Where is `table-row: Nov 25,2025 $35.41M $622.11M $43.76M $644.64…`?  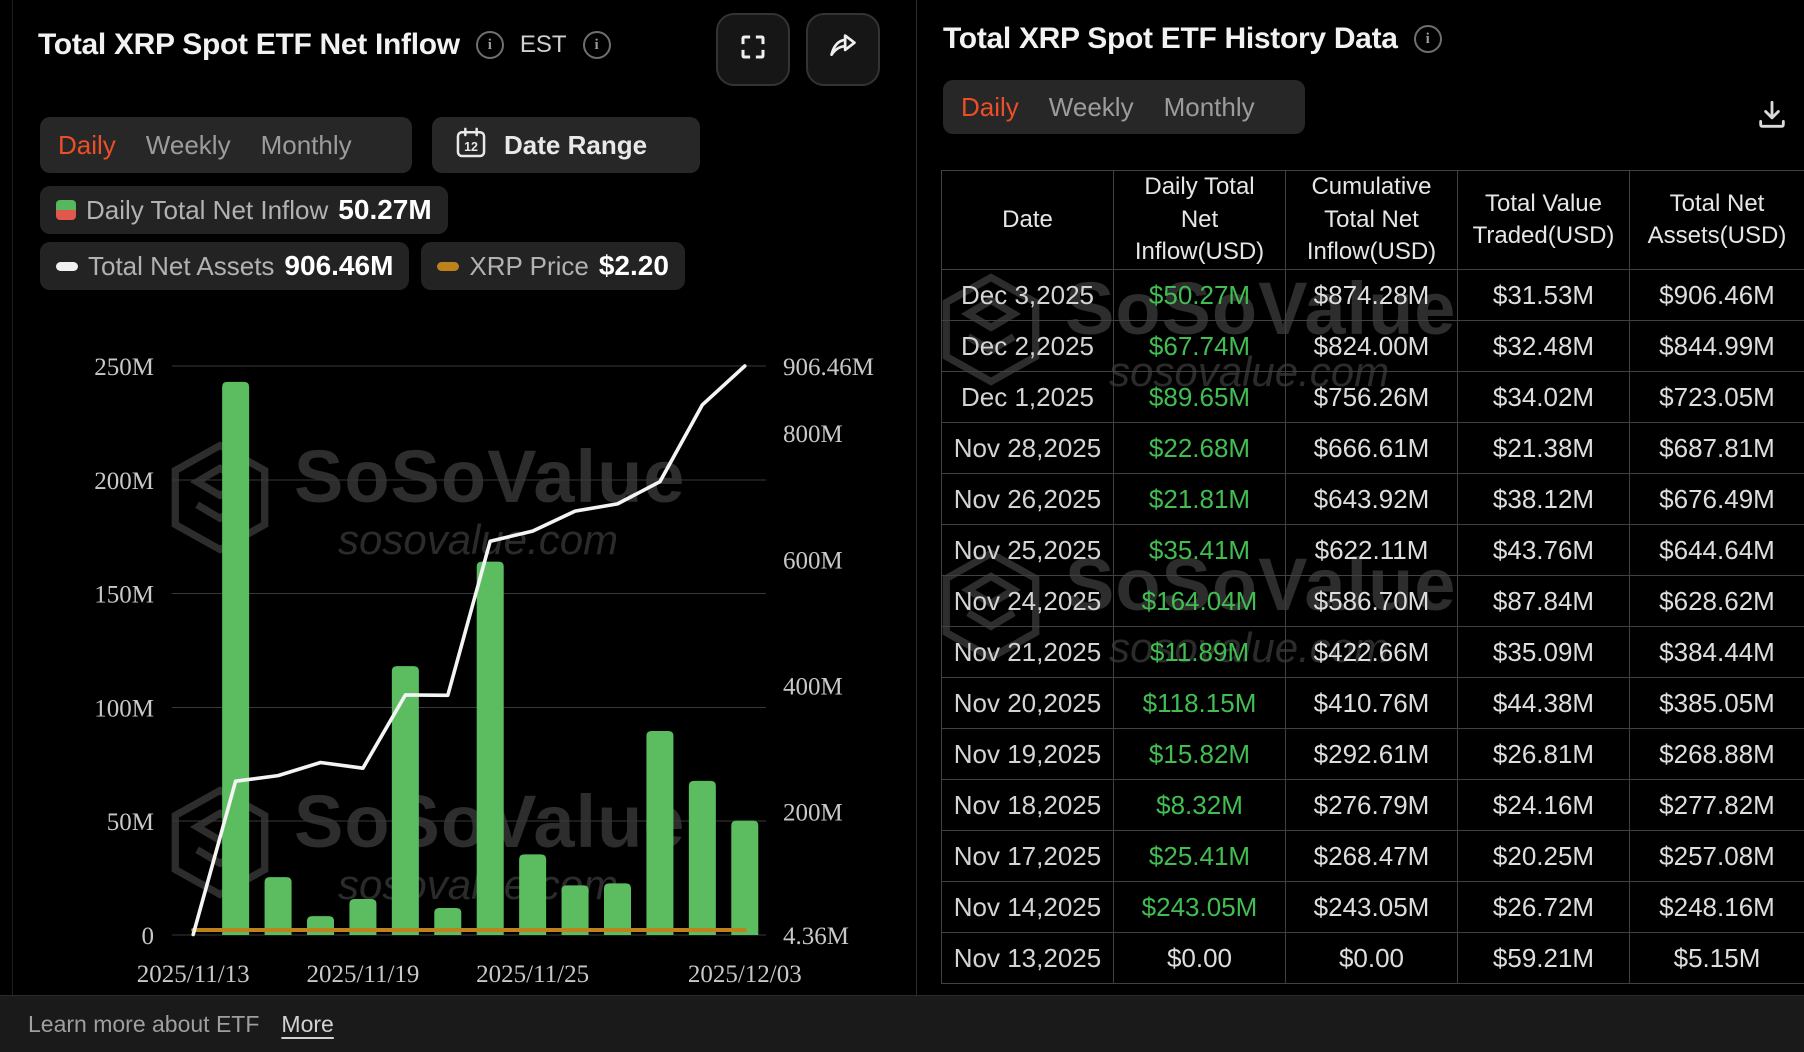 table-row: Nov 25,2025 $35.41M $622.11M $43.76M $644.64… is located at coordinates (1372, 549).